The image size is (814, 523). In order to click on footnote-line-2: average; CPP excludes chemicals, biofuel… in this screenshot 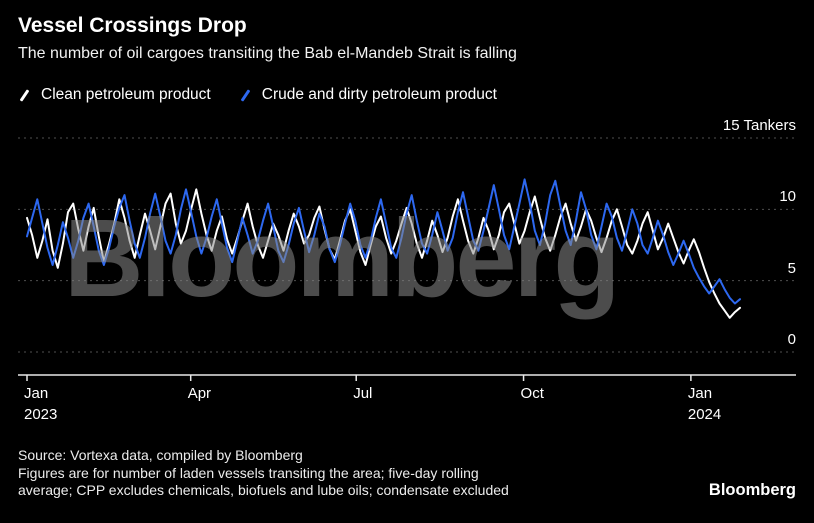, I will do `click(263, 490)`.